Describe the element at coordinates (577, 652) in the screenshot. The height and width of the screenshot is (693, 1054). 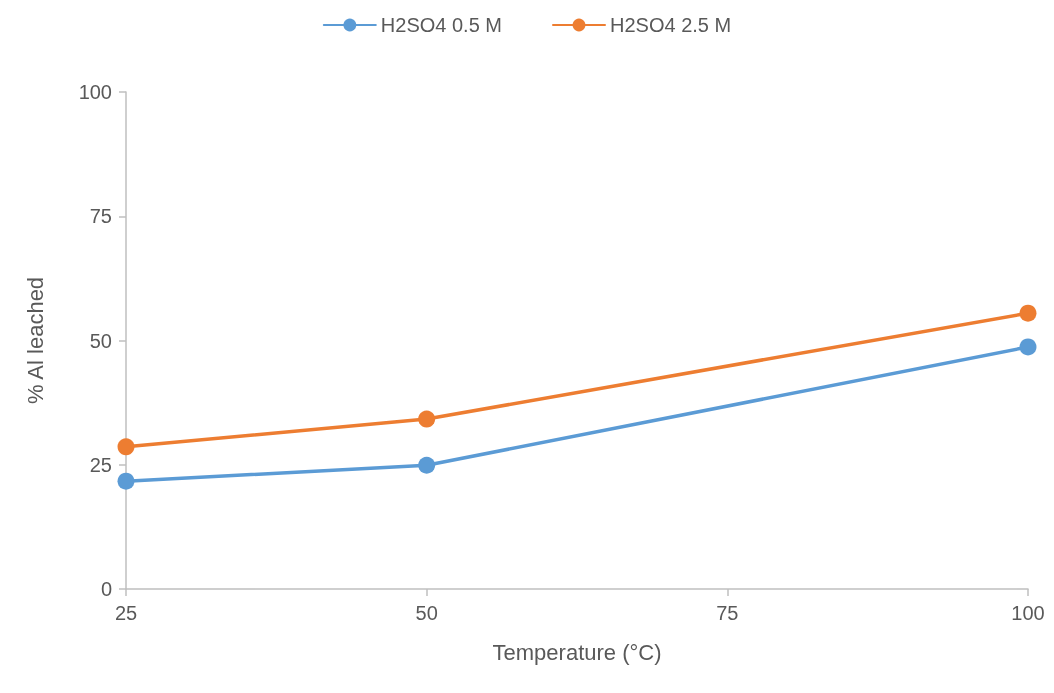
I see `x-axis-title: Temperature (°C)` at that location.